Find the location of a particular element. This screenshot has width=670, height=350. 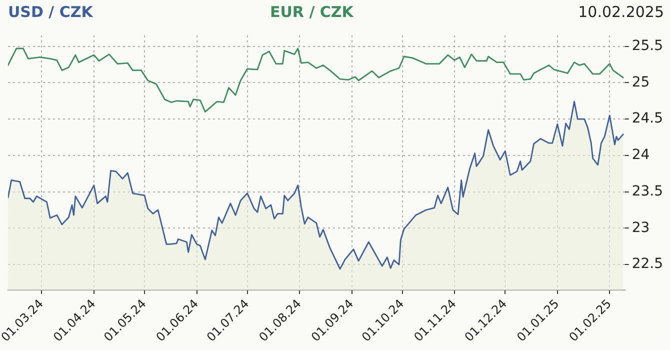

y-tick-label: 24 is located at coordinates (641, 155).